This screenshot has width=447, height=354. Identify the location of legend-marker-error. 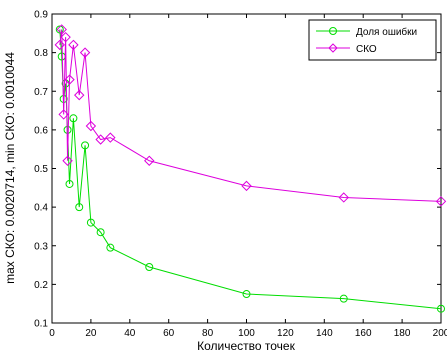
(333, 31).